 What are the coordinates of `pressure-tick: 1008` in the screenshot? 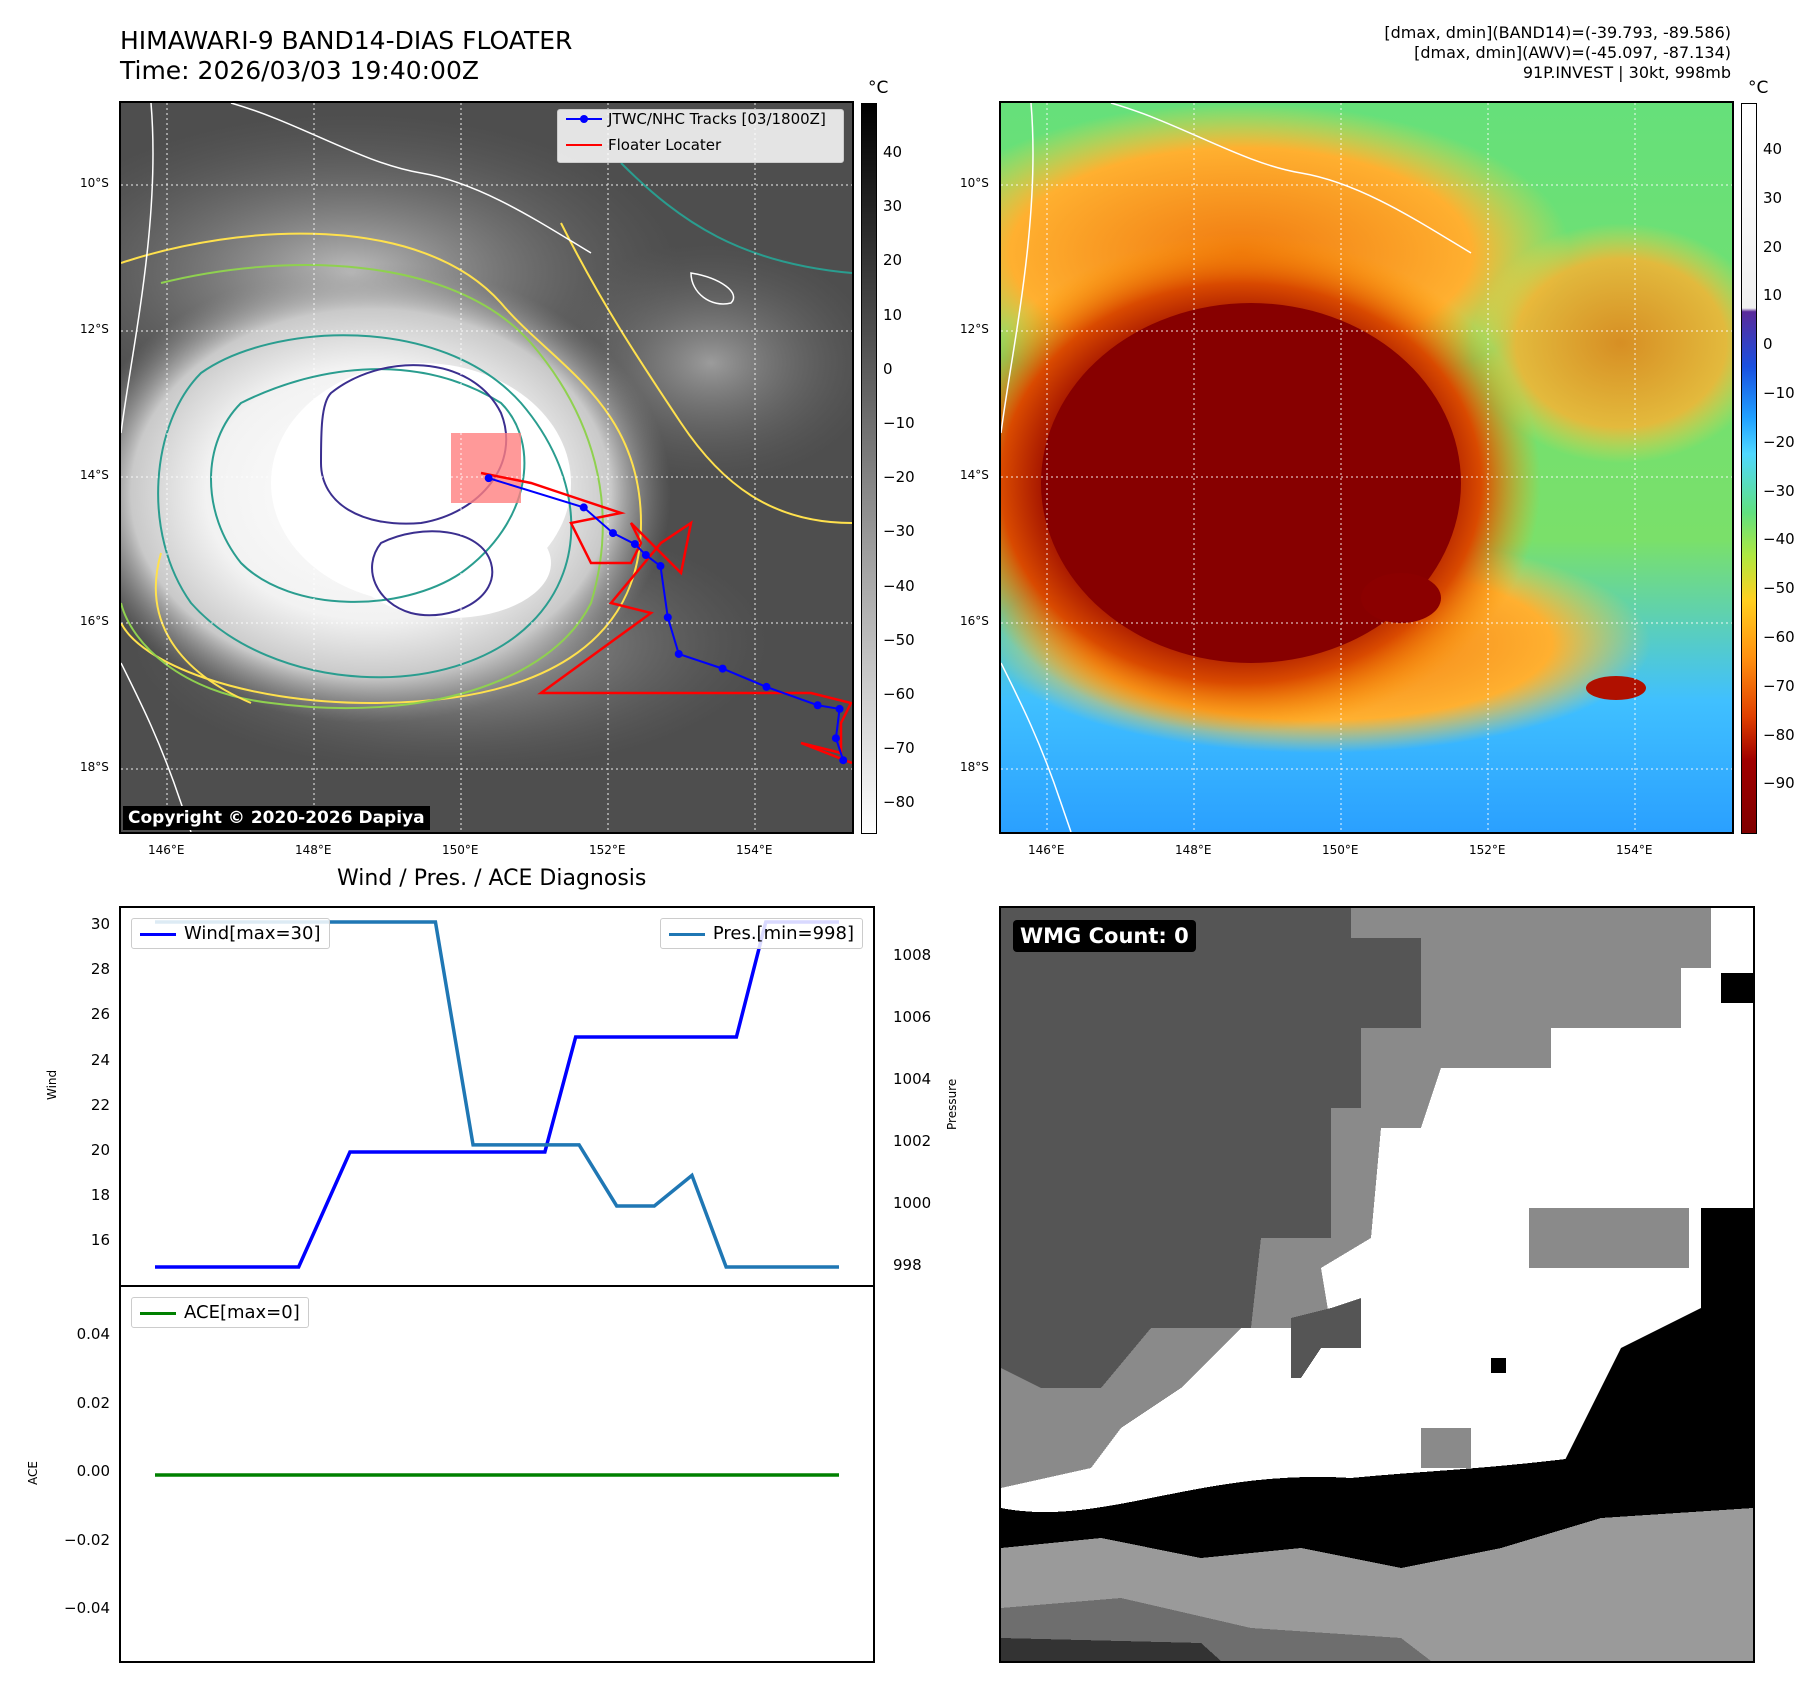 It's located at (912, 955).